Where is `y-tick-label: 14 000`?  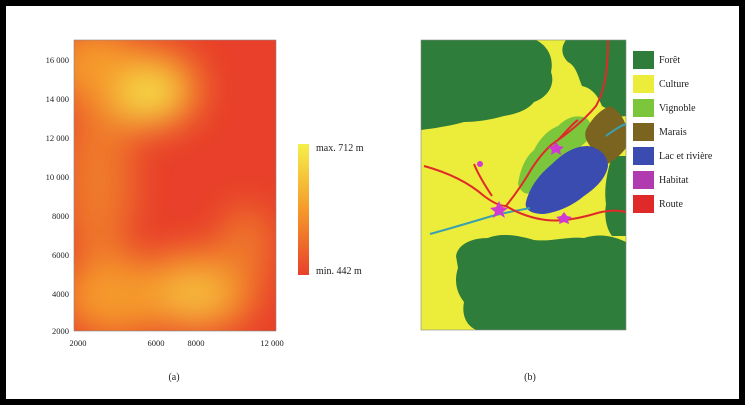 y-tick-label: 14 000 is located at coordinates (57, 99).